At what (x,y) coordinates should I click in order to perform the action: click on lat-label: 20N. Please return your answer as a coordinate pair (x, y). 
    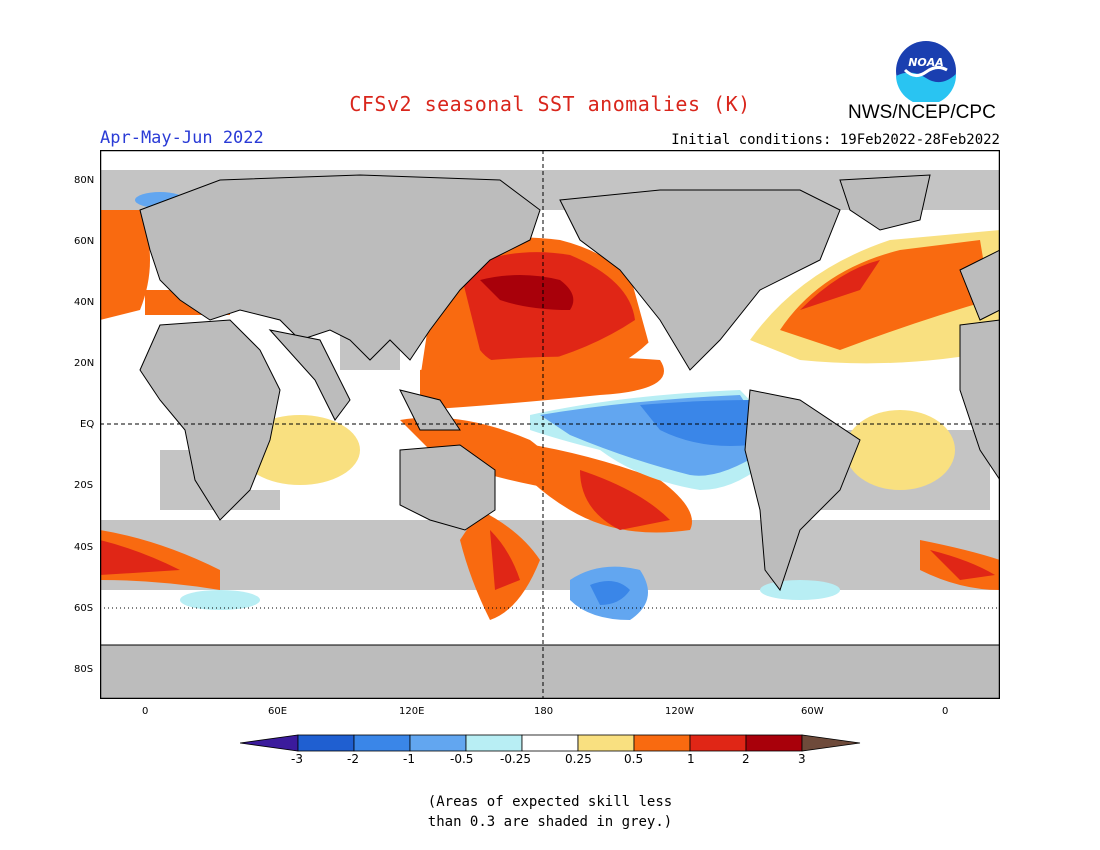
    Looking at the image, I should click on (84, 363).